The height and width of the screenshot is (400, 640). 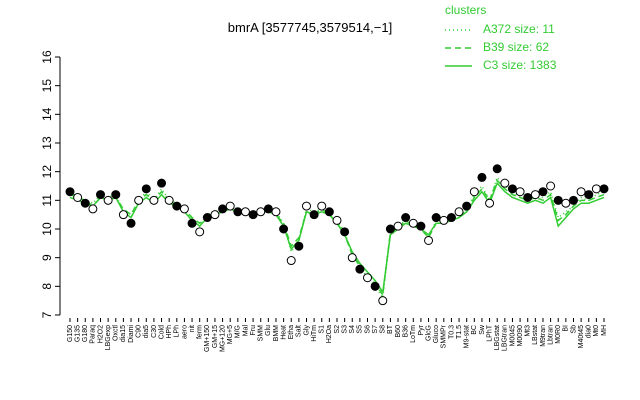 What do you see at coordinates (467, 336) in the screenshot?
I see `x-tick-label: M9-stat` at bounding box center [467, 336].